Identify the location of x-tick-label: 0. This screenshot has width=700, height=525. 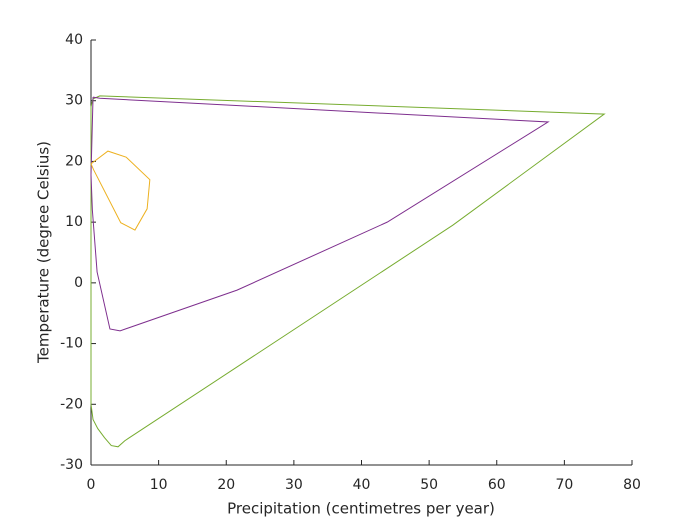
(91, 485).